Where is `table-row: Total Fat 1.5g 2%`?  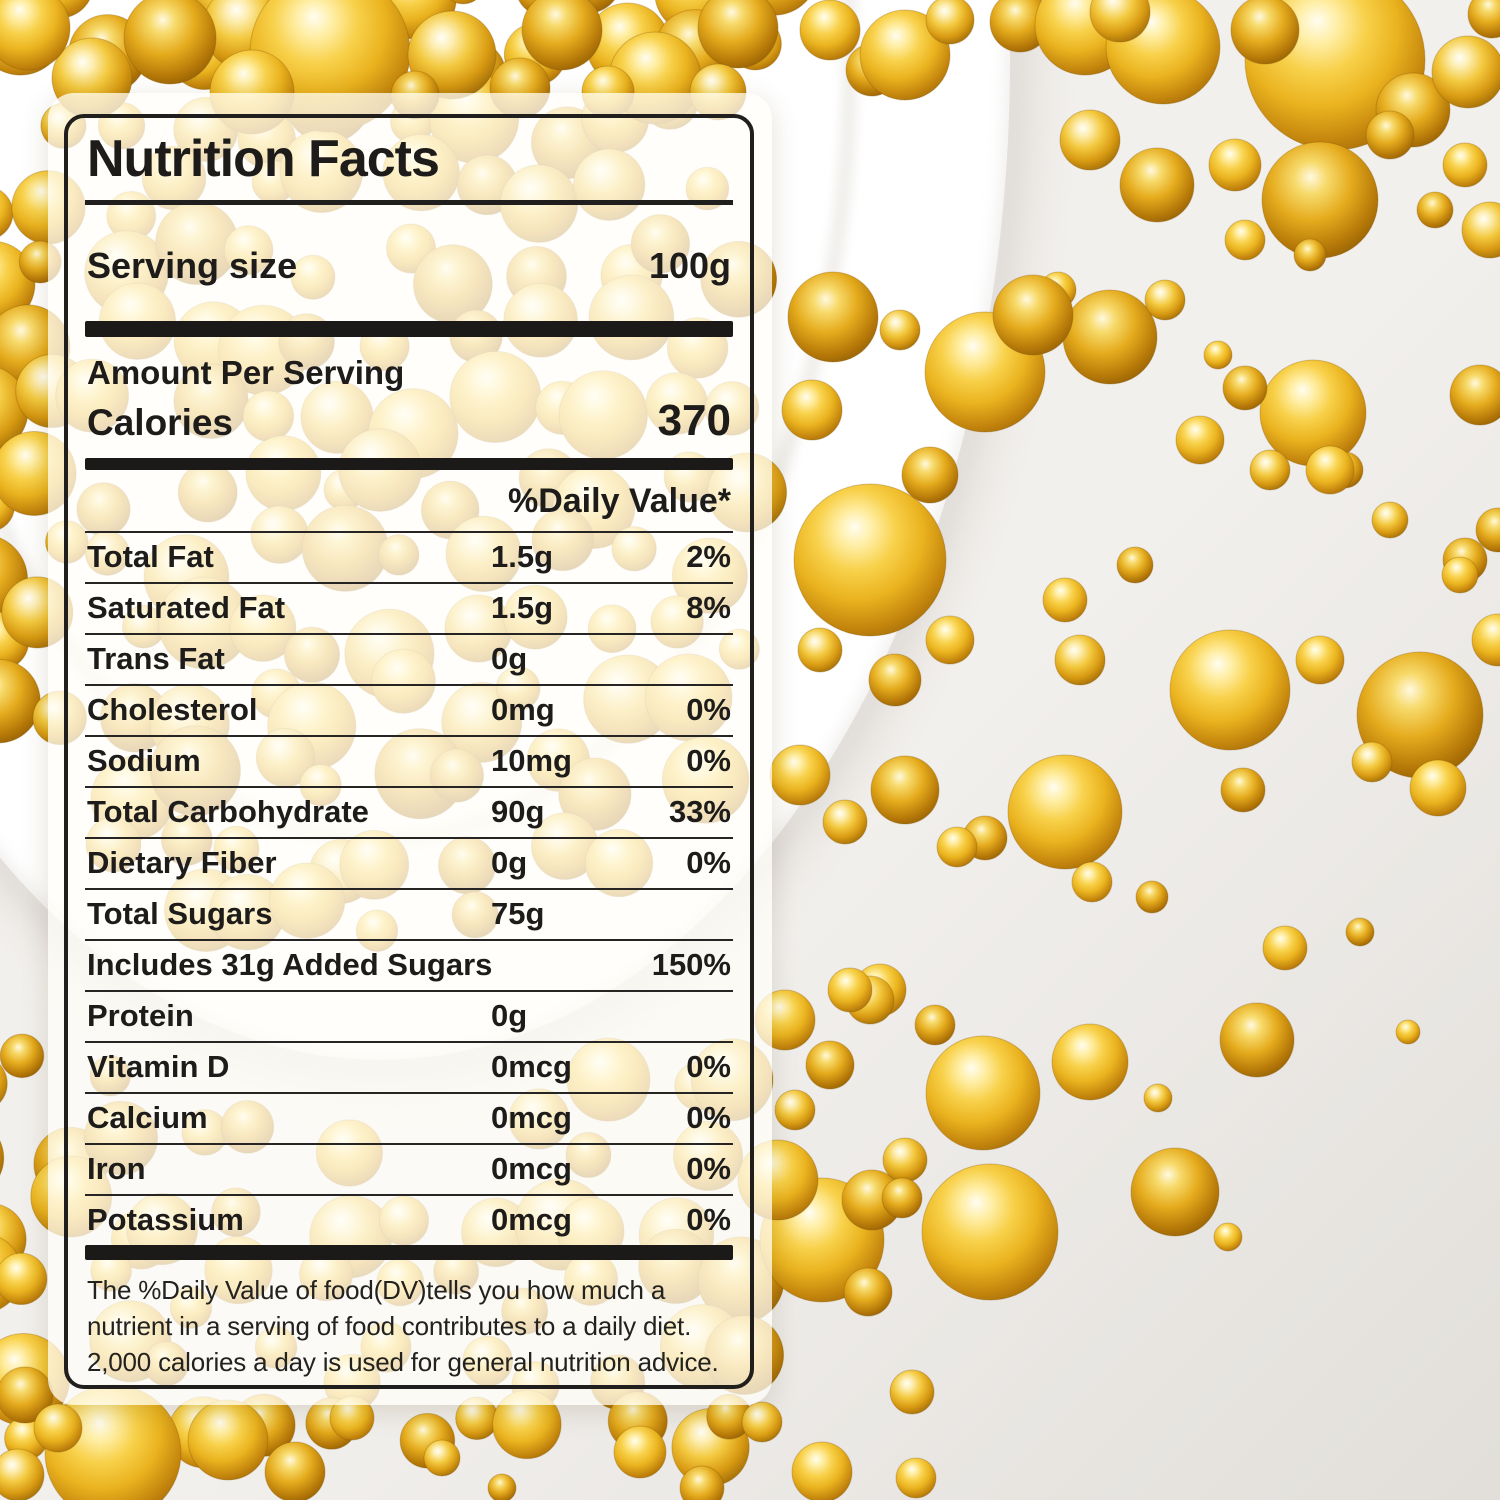
table-row: Total Fat 1.5g 2% is located at coordinates (409, 556).